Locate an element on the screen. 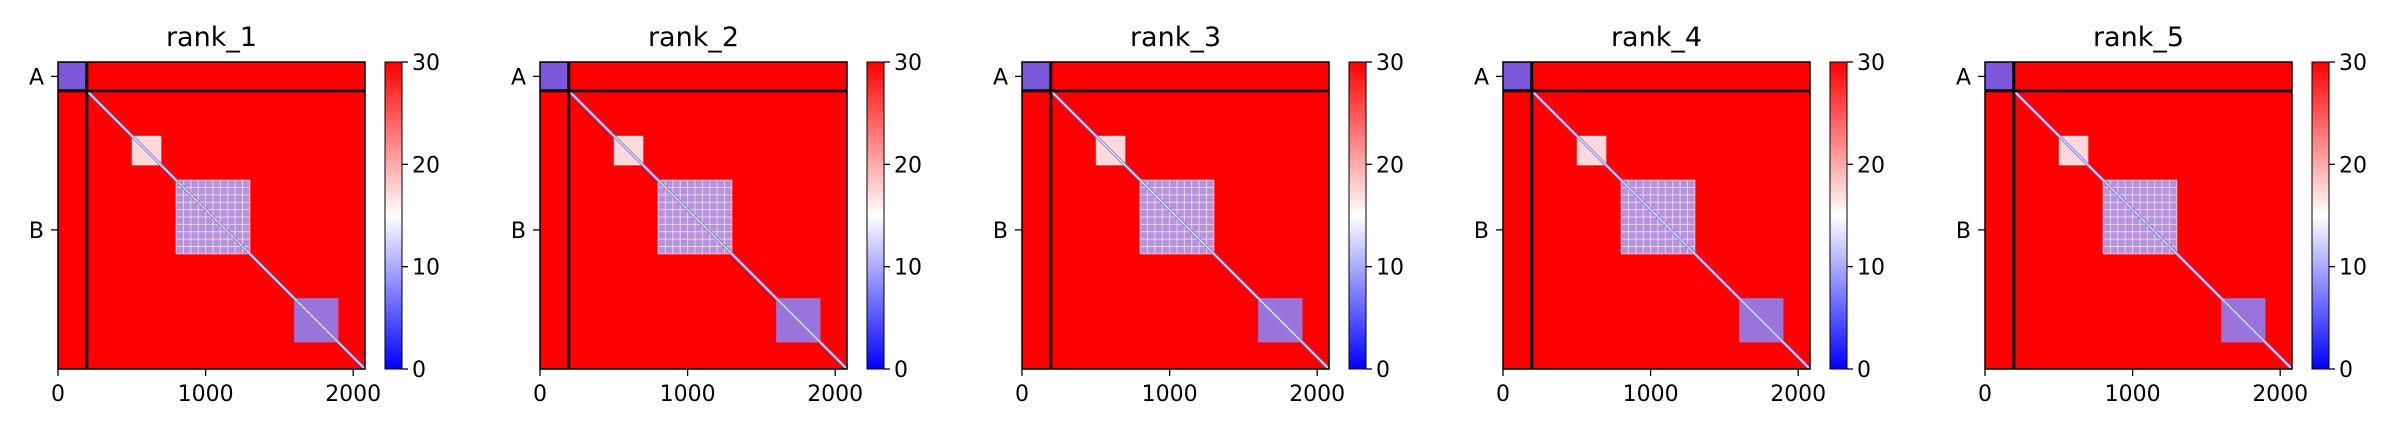  chart-title: rank_2 is located at coordinates (693, 37).